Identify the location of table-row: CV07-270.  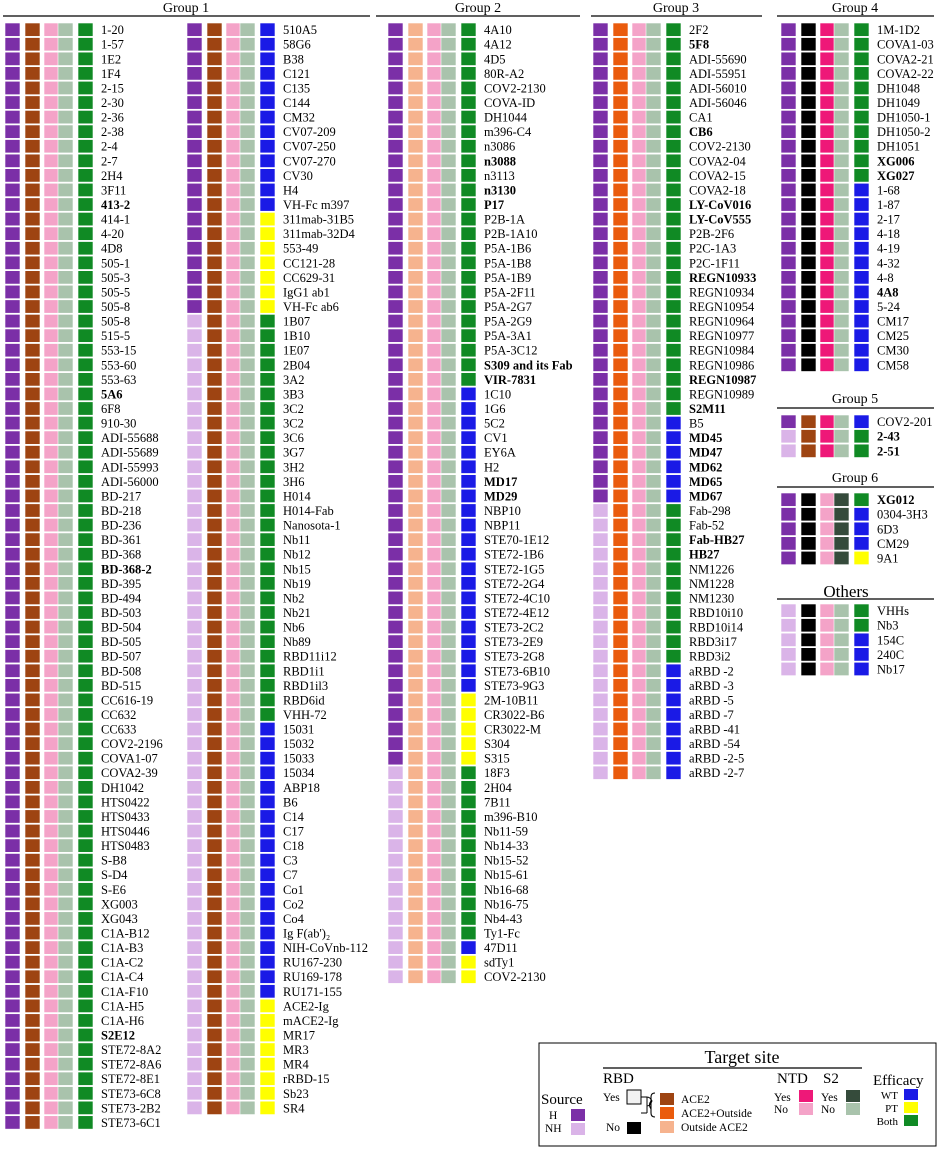
(261, 160).